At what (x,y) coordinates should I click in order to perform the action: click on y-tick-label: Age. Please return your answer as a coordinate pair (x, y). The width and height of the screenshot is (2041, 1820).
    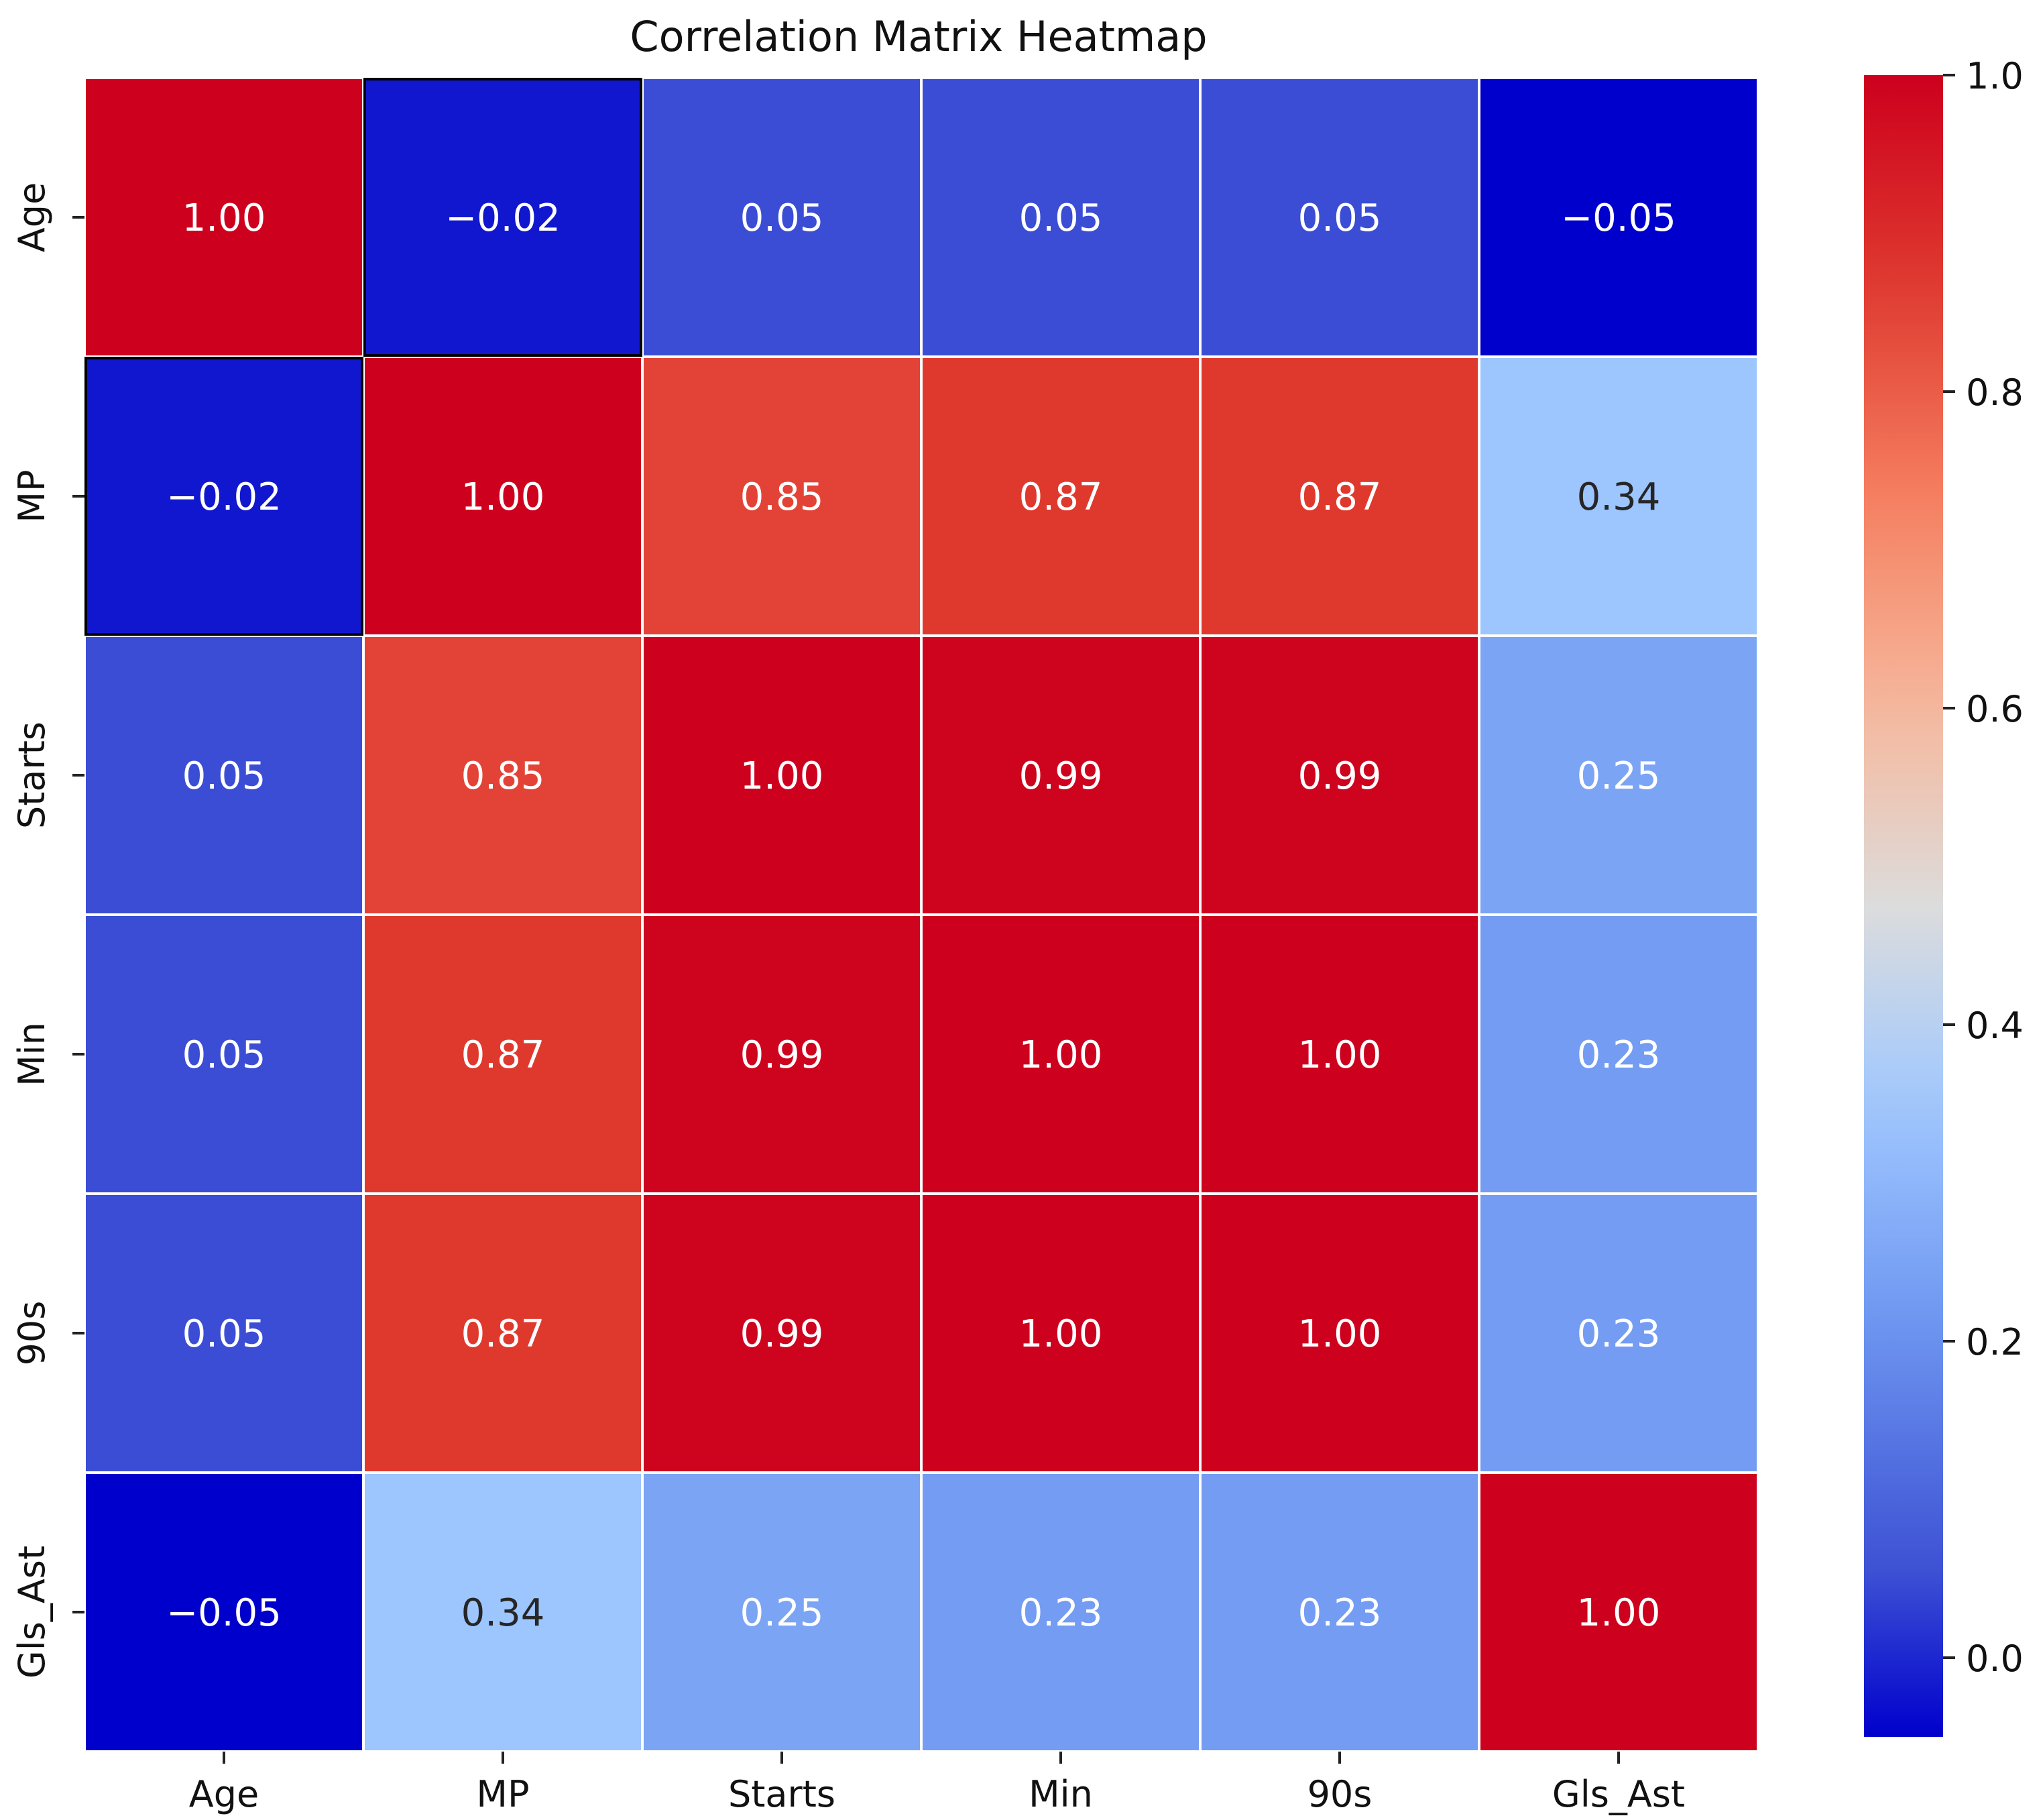
    Looking at the image, I should click on (32, 217).